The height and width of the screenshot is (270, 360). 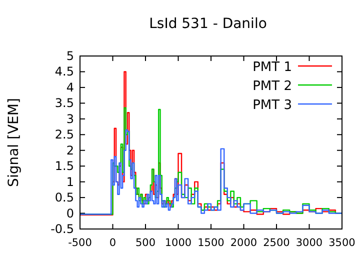 I want to click on y-tick-label: 2.5, so click(x=64, y=135).